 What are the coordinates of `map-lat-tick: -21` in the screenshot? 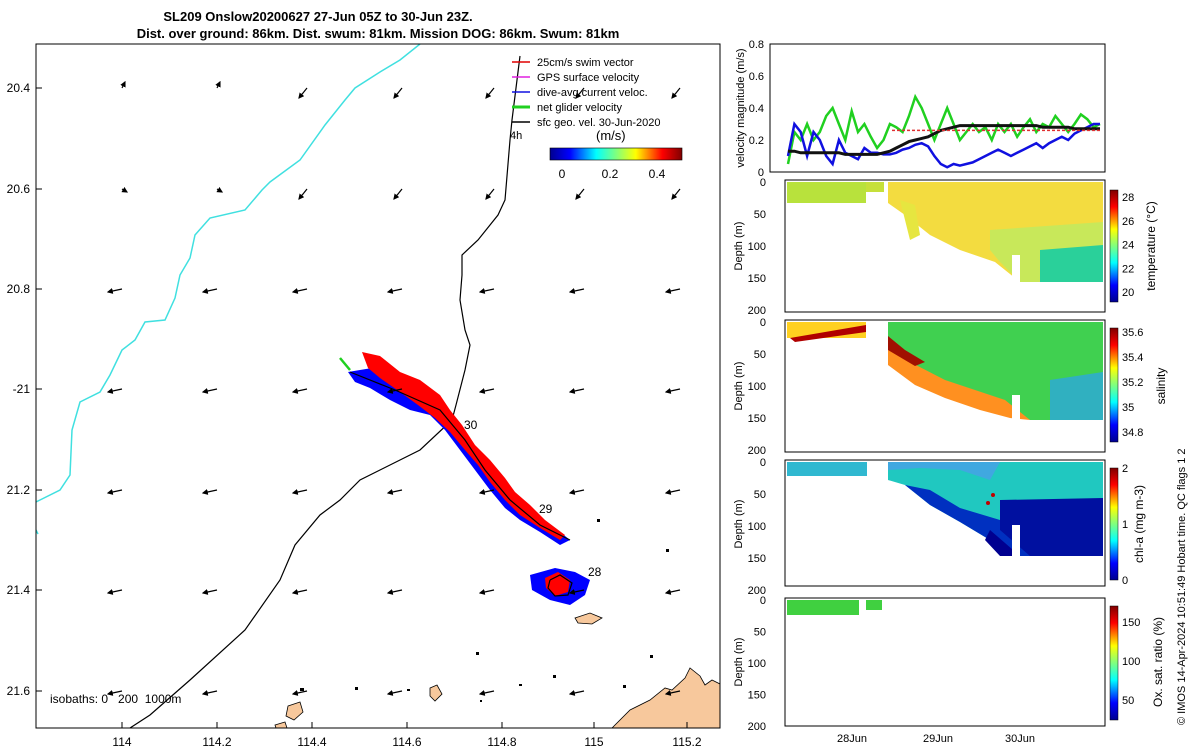 It's located at (22, 389).